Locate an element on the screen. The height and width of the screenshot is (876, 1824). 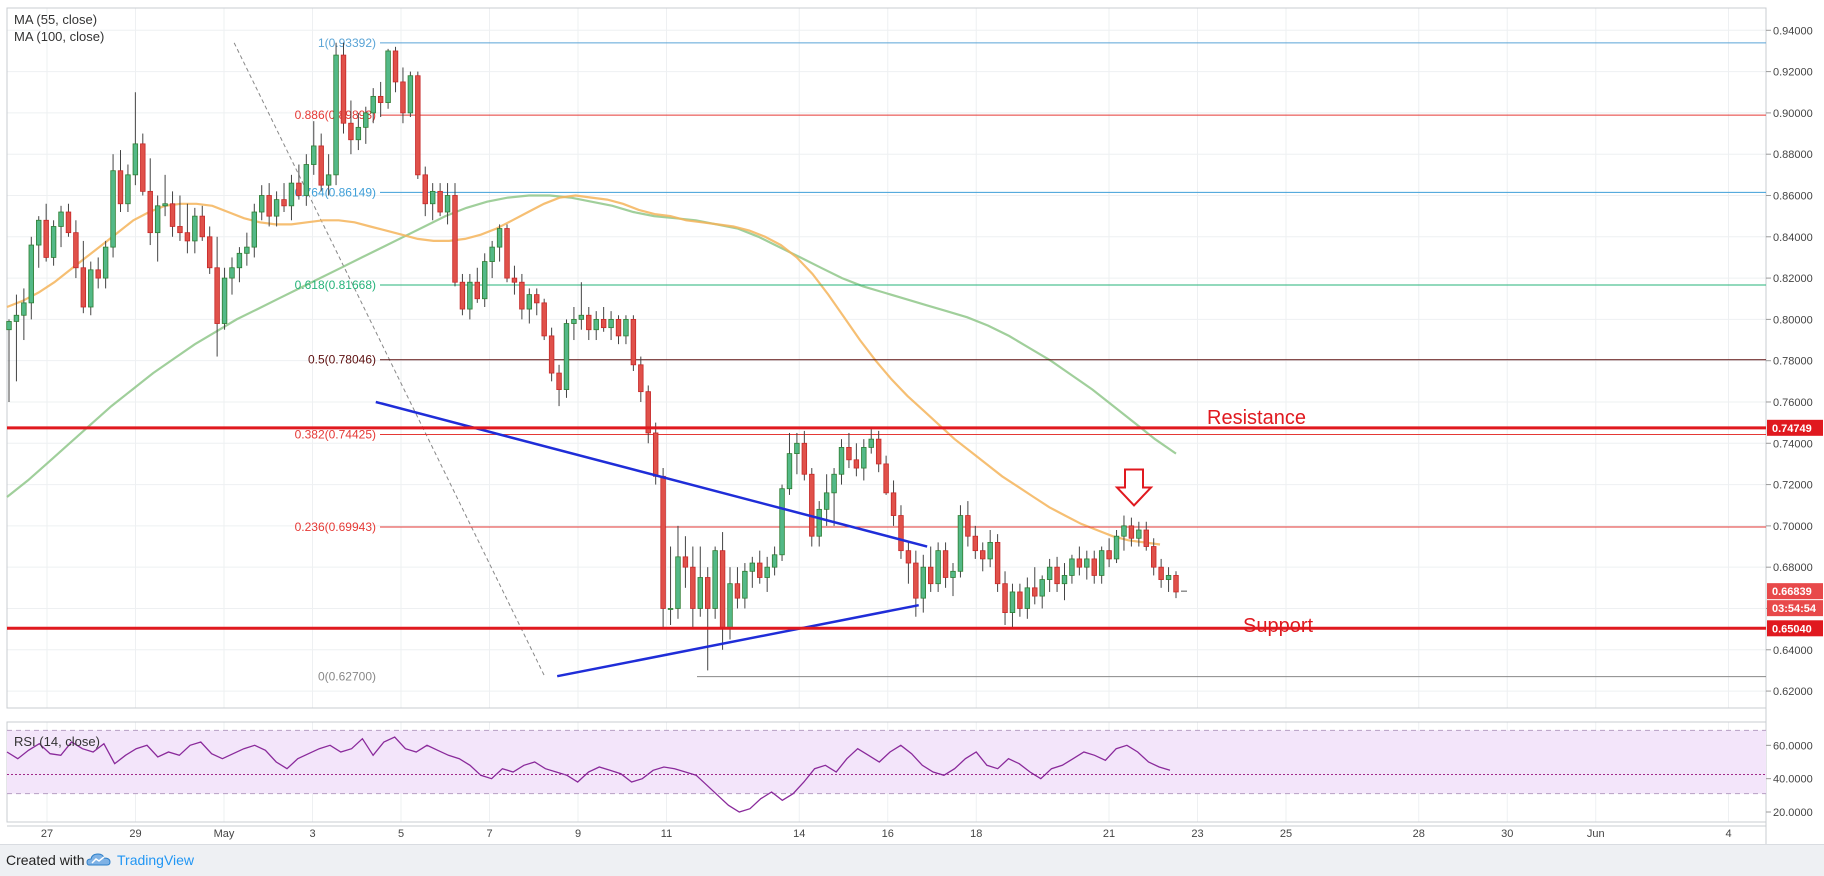
countdown-badge-bg is located at coordinates (1795, 608).